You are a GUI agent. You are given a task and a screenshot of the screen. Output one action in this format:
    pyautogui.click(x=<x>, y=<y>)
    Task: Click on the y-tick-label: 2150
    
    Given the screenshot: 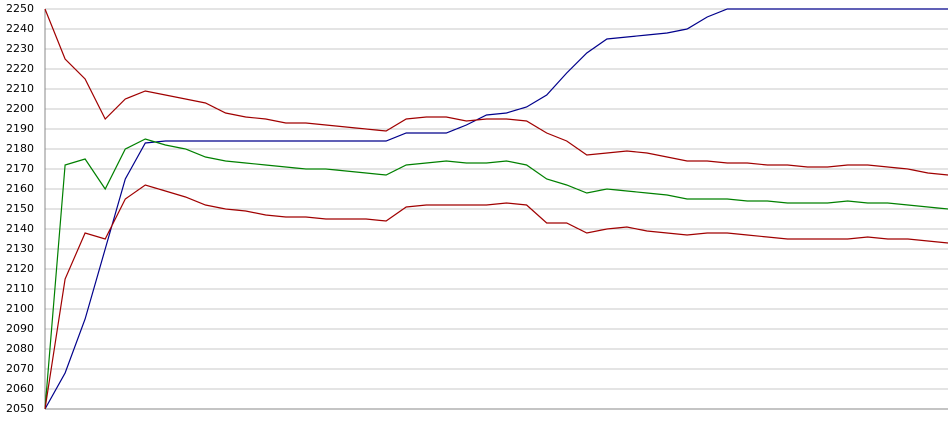 What is the action you would take?
    pyautogui.click(x=20, y=208)
    